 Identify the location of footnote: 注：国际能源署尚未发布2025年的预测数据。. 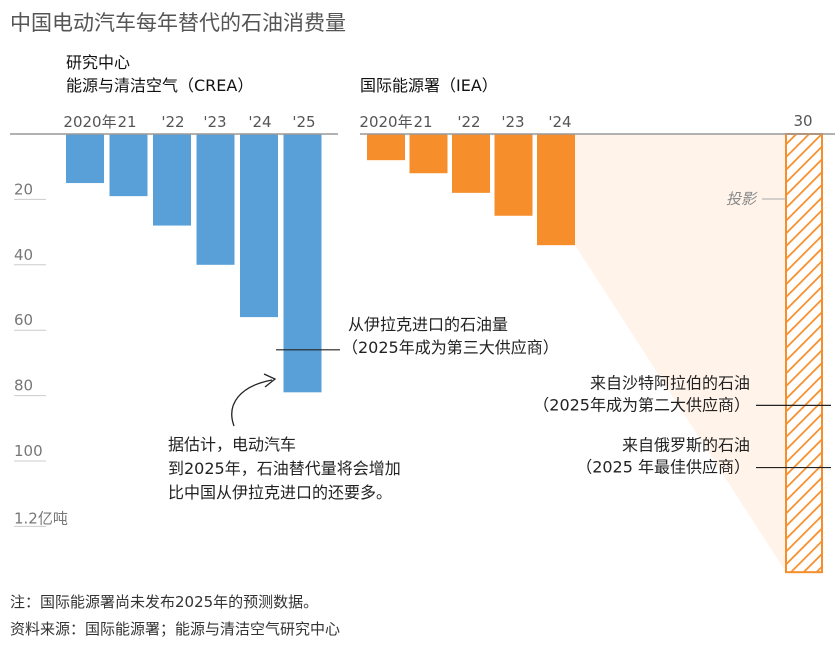
(164, 602).